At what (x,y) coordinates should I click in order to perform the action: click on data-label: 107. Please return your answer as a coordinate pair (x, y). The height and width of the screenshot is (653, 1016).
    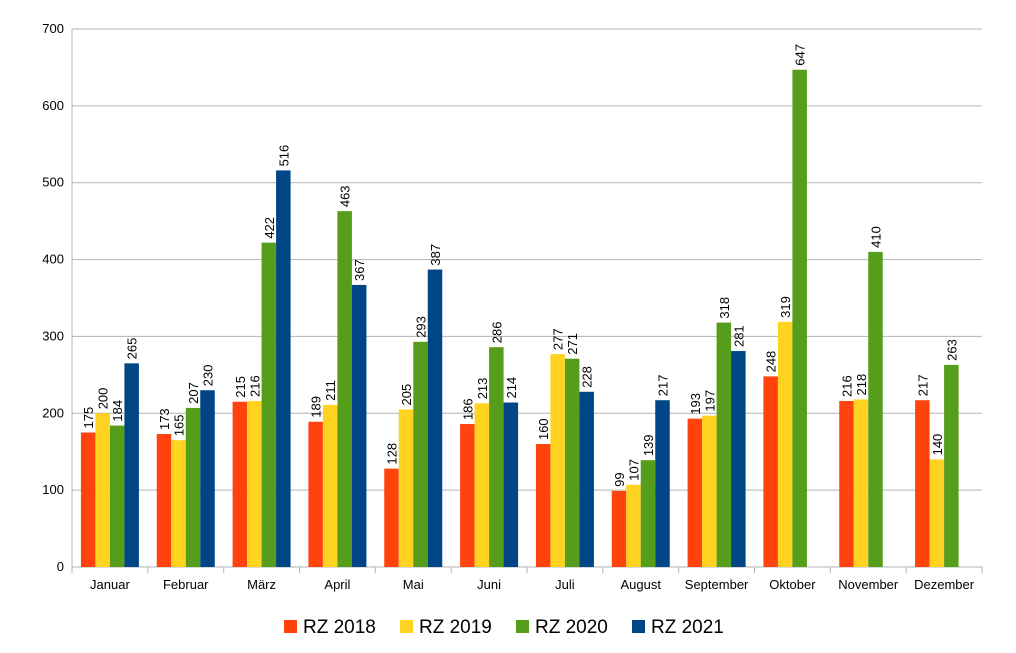
    Looking at the image, I should click on (634, 470).